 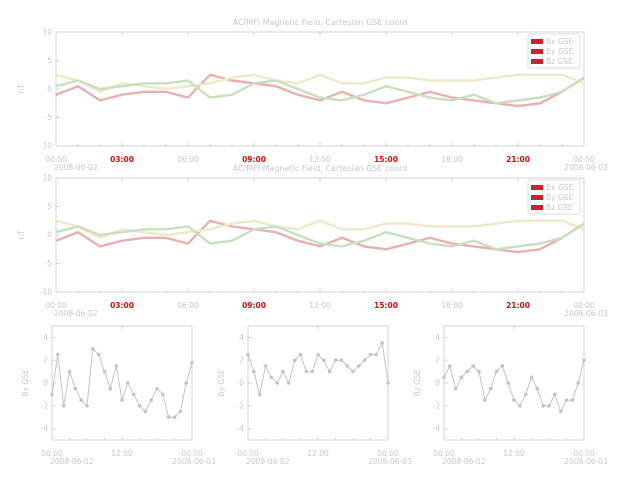 What do you see at coordinates (437, 405) in the screenshot?
I see `y-tick-label: -2` at bounding box center [437, 405].